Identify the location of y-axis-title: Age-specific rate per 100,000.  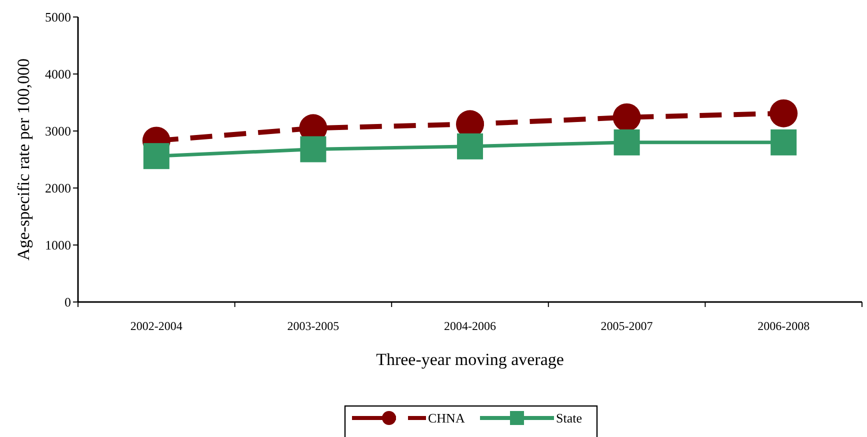
(23, 159).